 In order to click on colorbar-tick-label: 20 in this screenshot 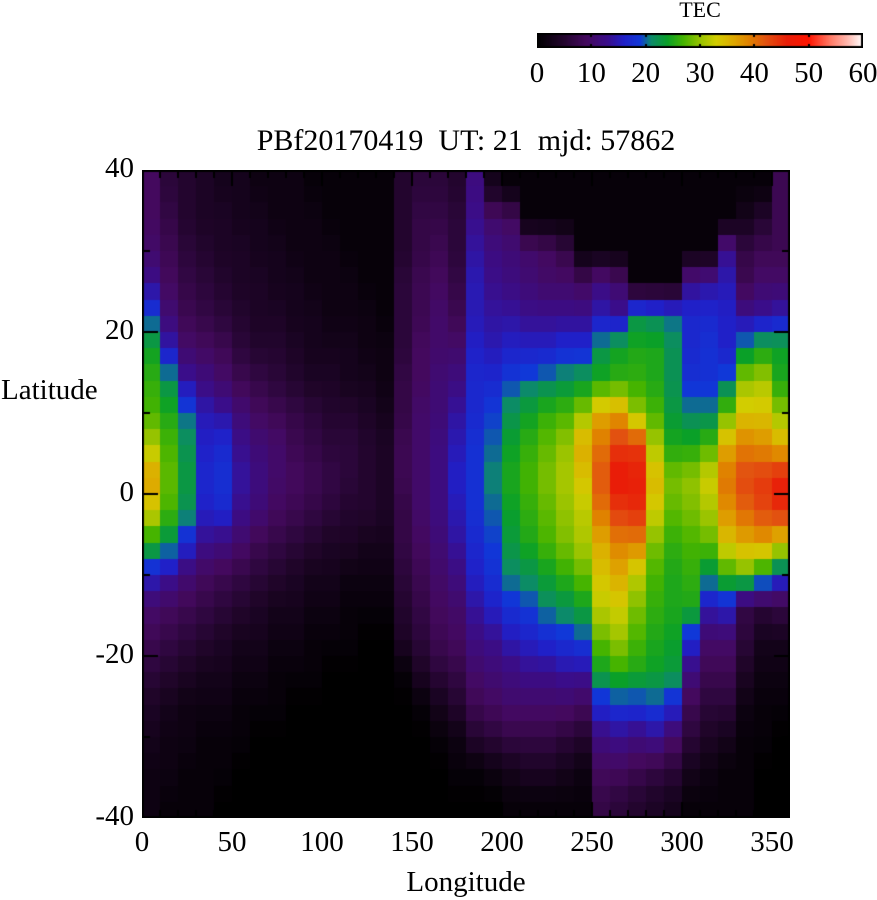, I will do `click(646, 73)`.